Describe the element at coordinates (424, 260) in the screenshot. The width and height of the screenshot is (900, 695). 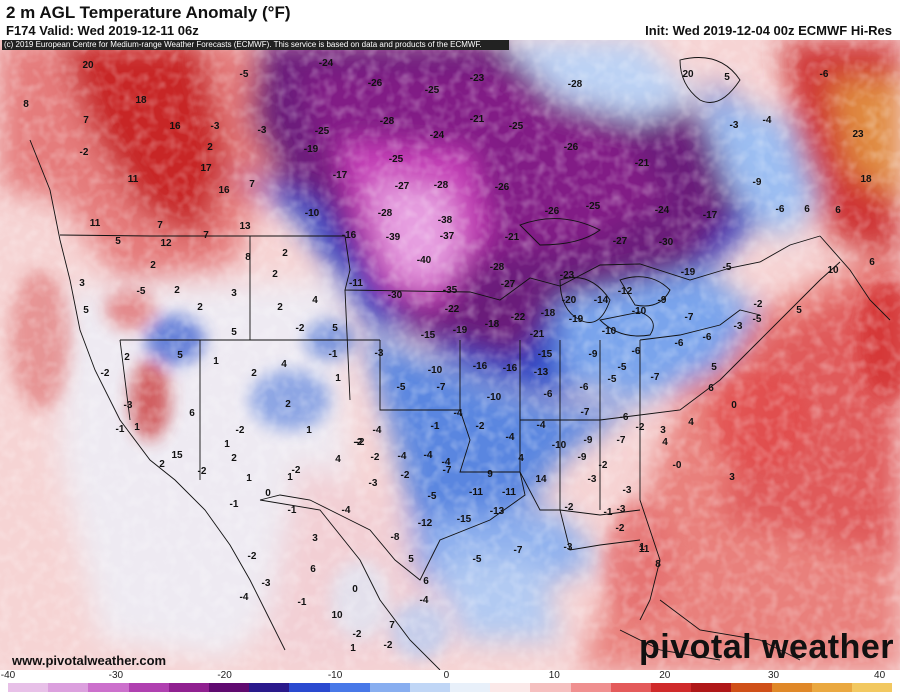
I see `anomaly-value-label: -40` at that location.